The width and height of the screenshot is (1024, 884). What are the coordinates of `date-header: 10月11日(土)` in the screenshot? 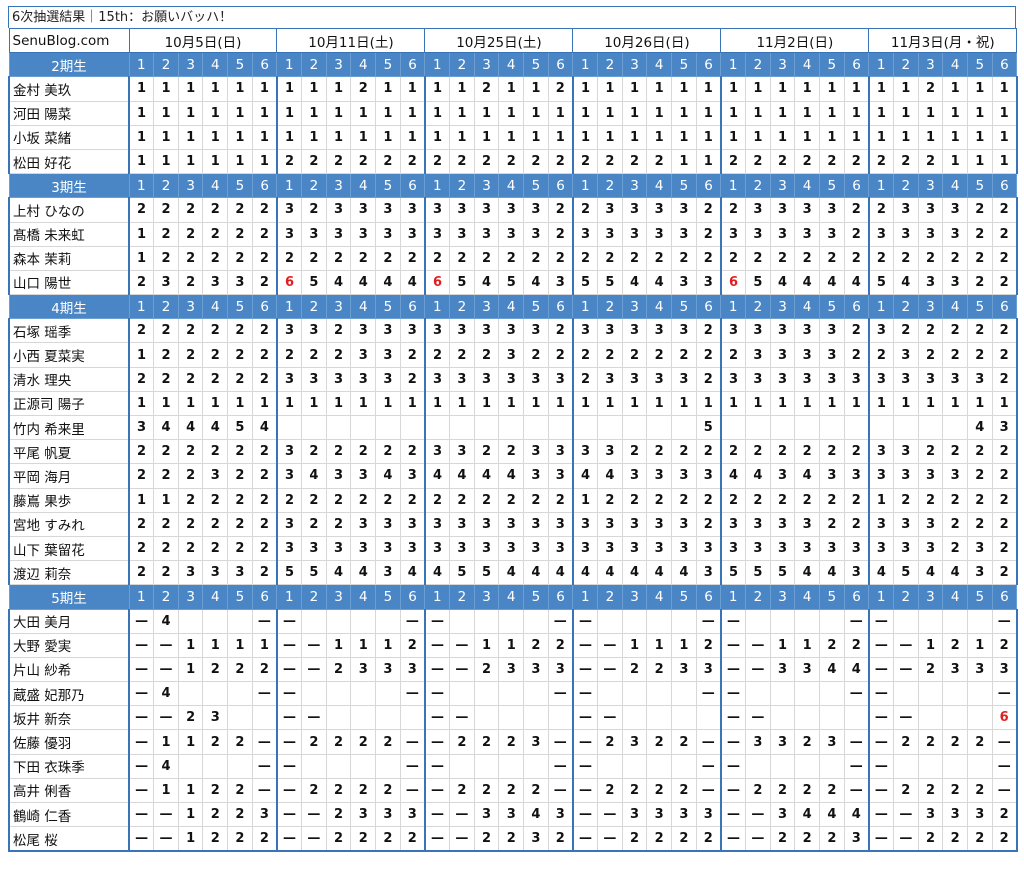 It's located at (351, 40).